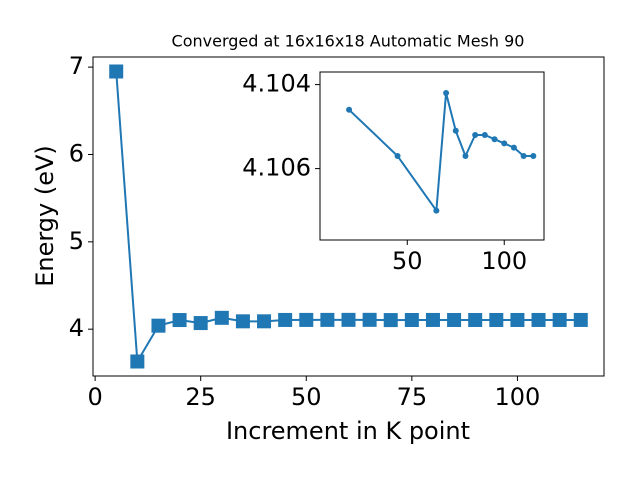 The width and height of the screenshot is (640, 480). I want to click on axes-frame, so click(432, 156).